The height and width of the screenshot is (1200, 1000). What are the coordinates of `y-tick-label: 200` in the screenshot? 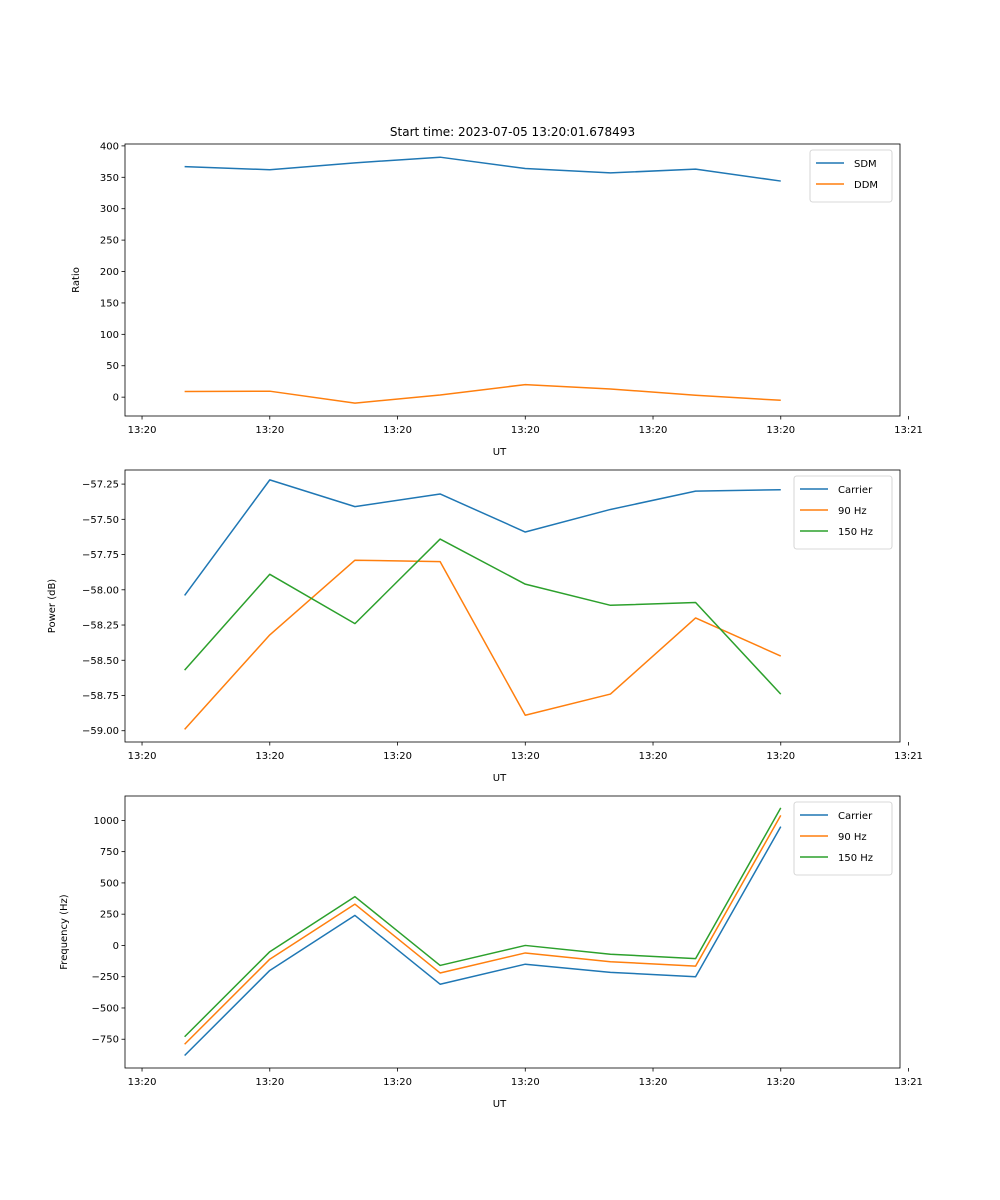 It's located at (109, 272).